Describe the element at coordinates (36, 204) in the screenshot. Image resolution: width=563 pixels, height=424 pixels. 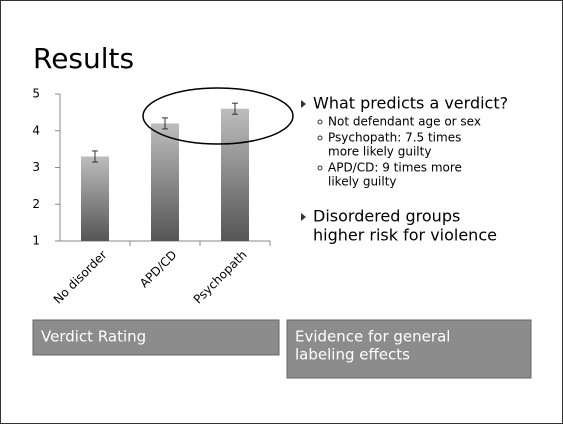
I see `y-tick-label: 2` at that location.